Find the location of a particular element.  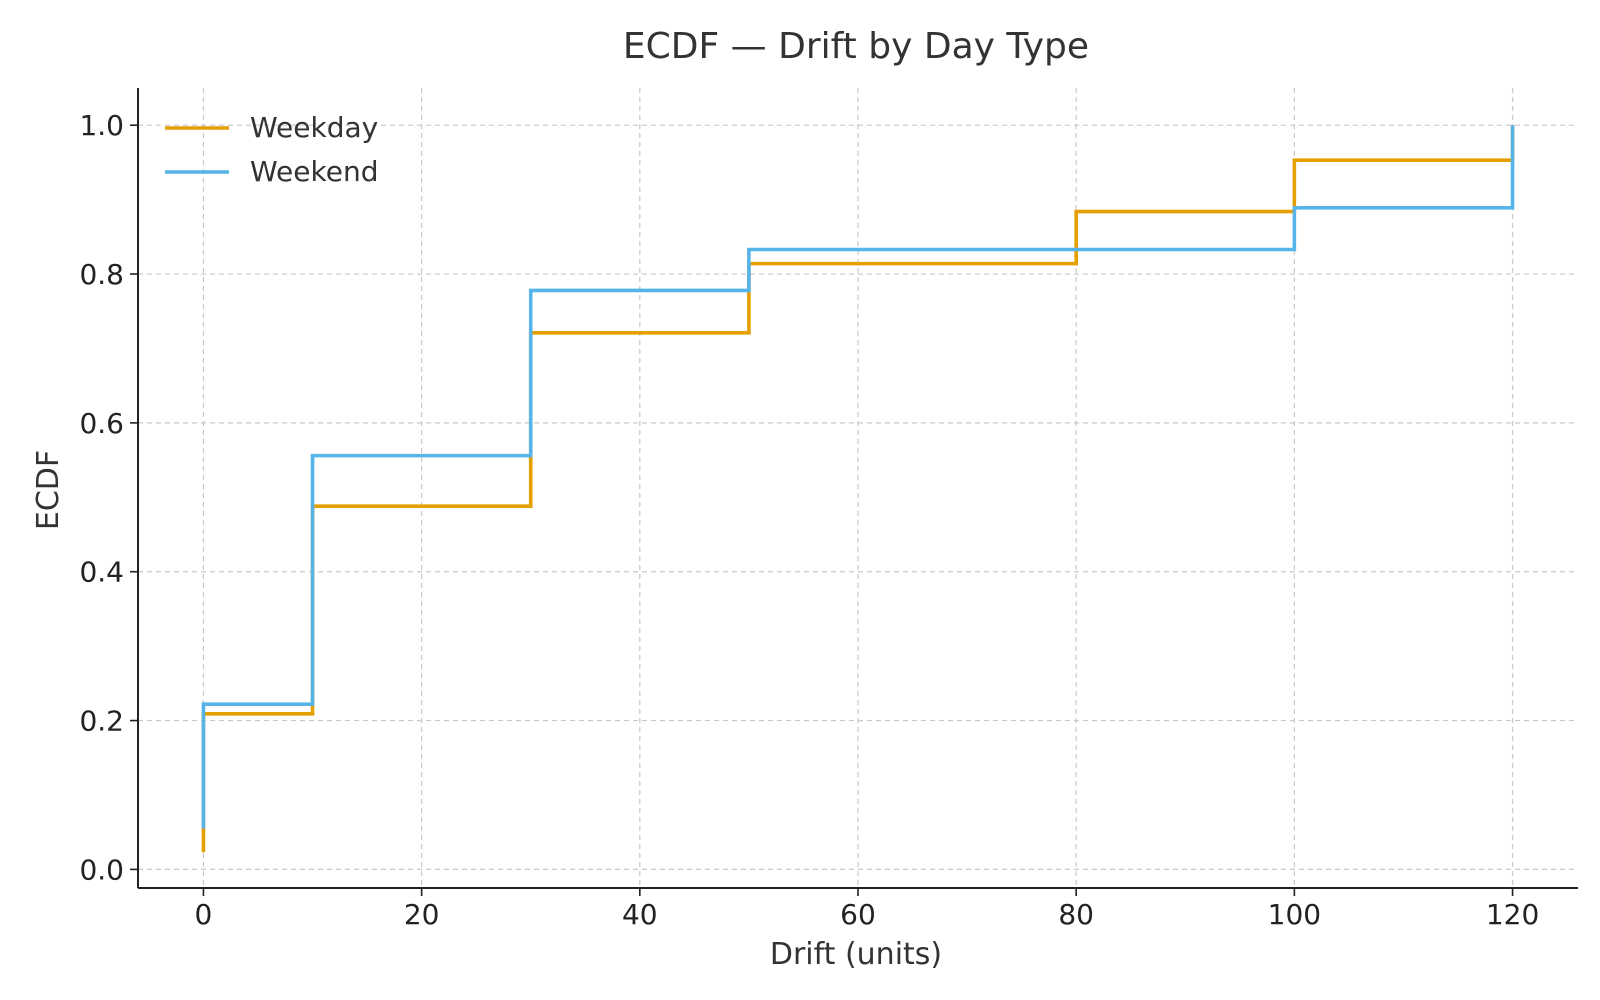

legend: Weekday Weekend is located at coordinates (271, 149).